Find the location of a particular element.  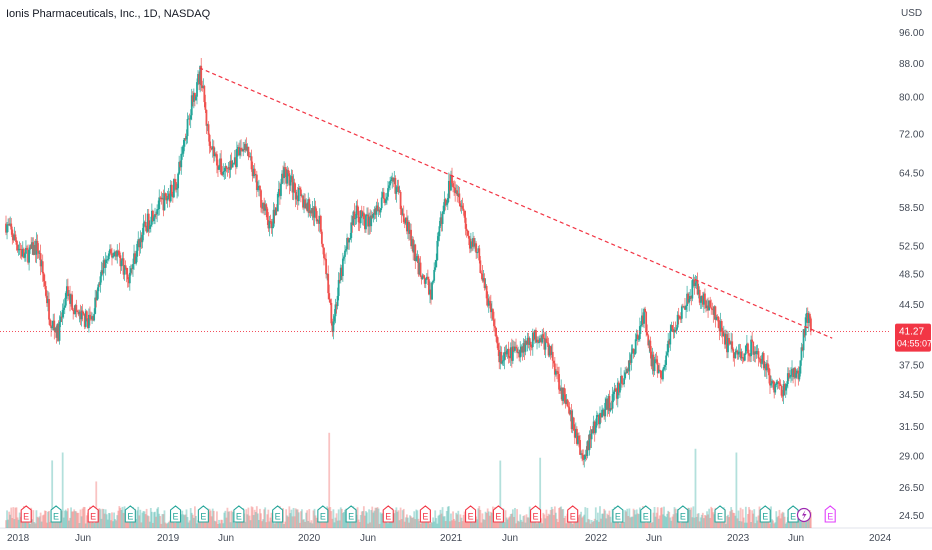

price-tick: 29.00 is located at coordinates (911, 456).